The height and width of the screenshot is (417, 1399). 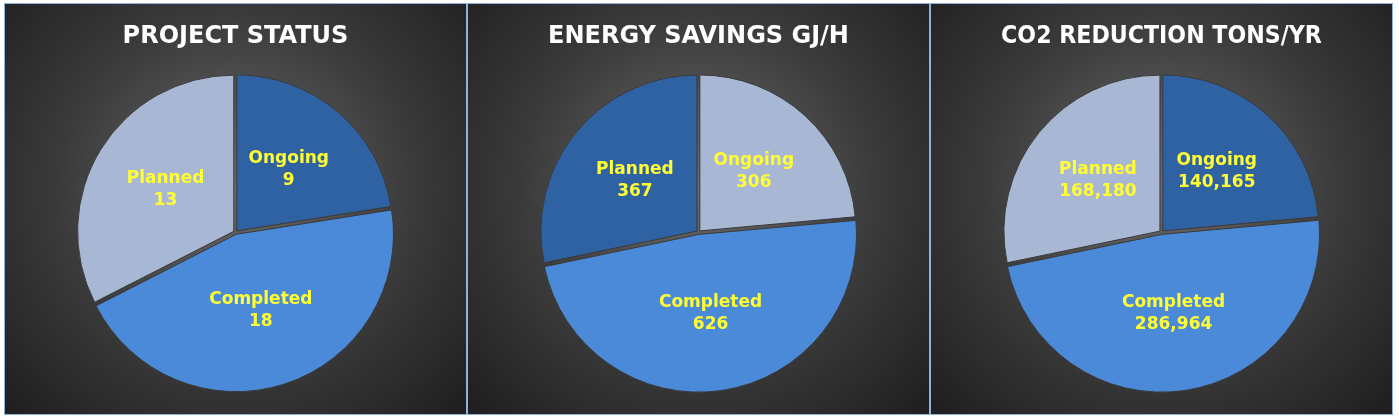 I want to click on chart-title: PROJECT STATUS, so click(x=235, y=34).